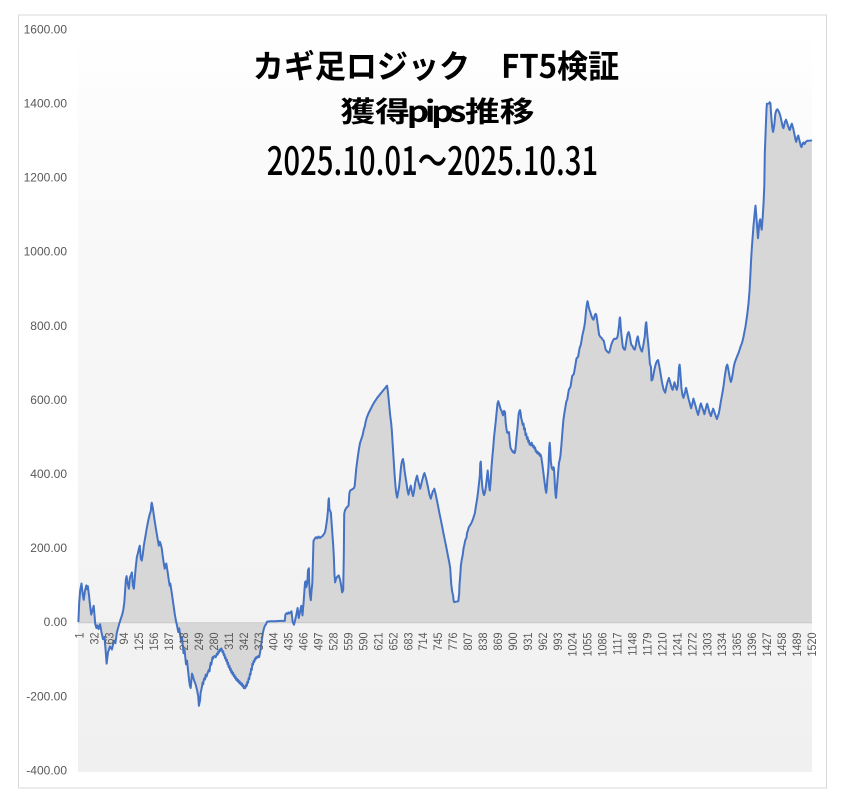  I want to click on svg-text: 683, so click(409, 642).